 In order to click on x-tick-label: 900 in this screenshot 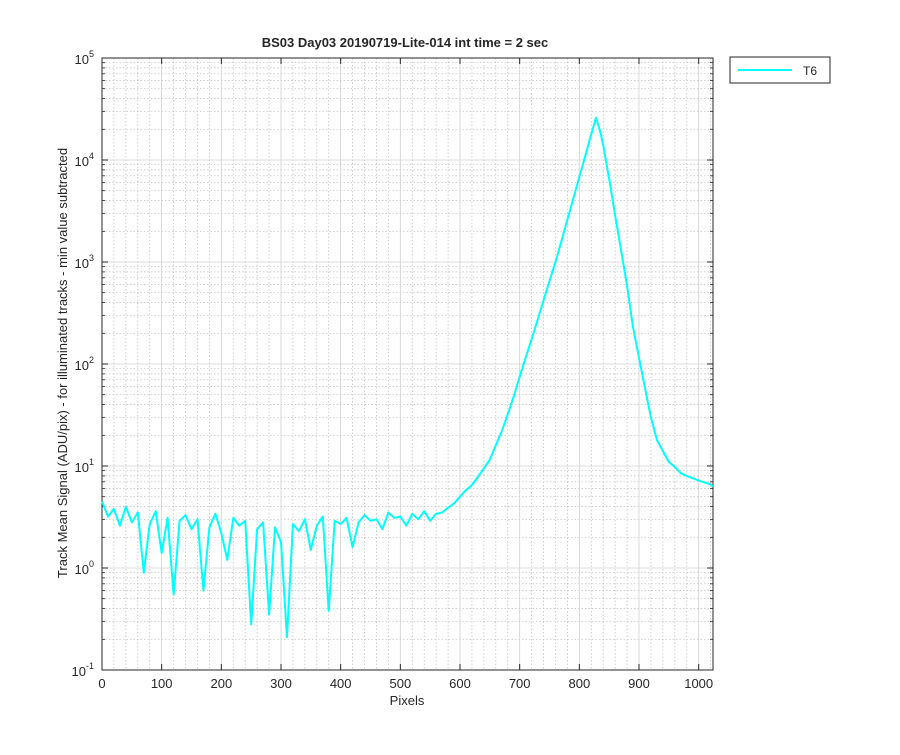, I will do `click(639, 683)`.